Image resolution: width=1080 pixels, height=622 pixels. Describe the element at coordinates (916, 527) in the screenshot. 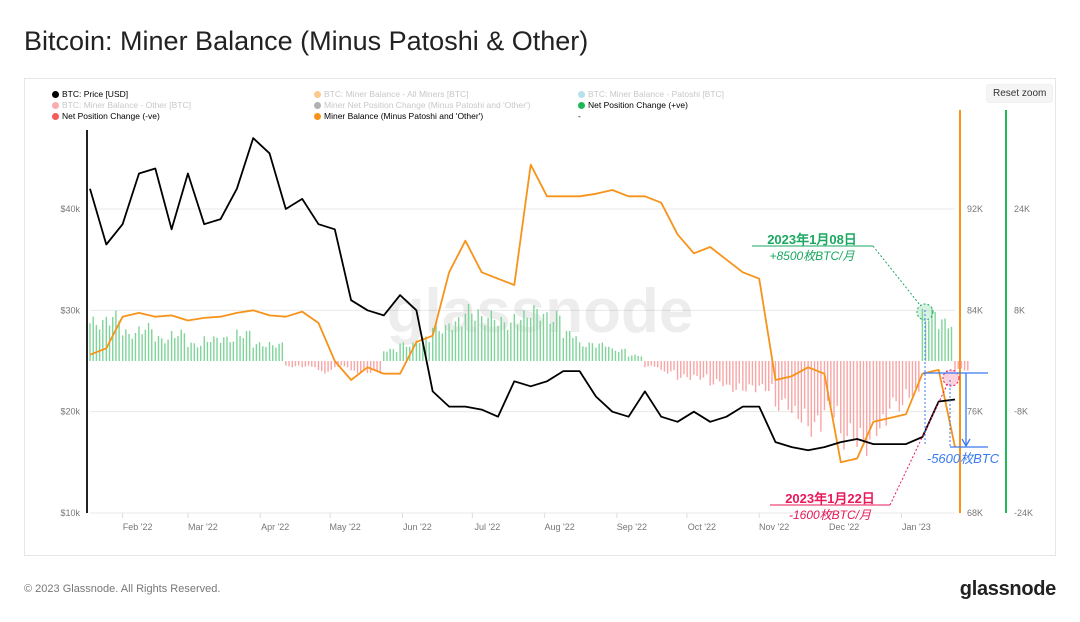

I see `x-tick-label: Jan '23` at that location.